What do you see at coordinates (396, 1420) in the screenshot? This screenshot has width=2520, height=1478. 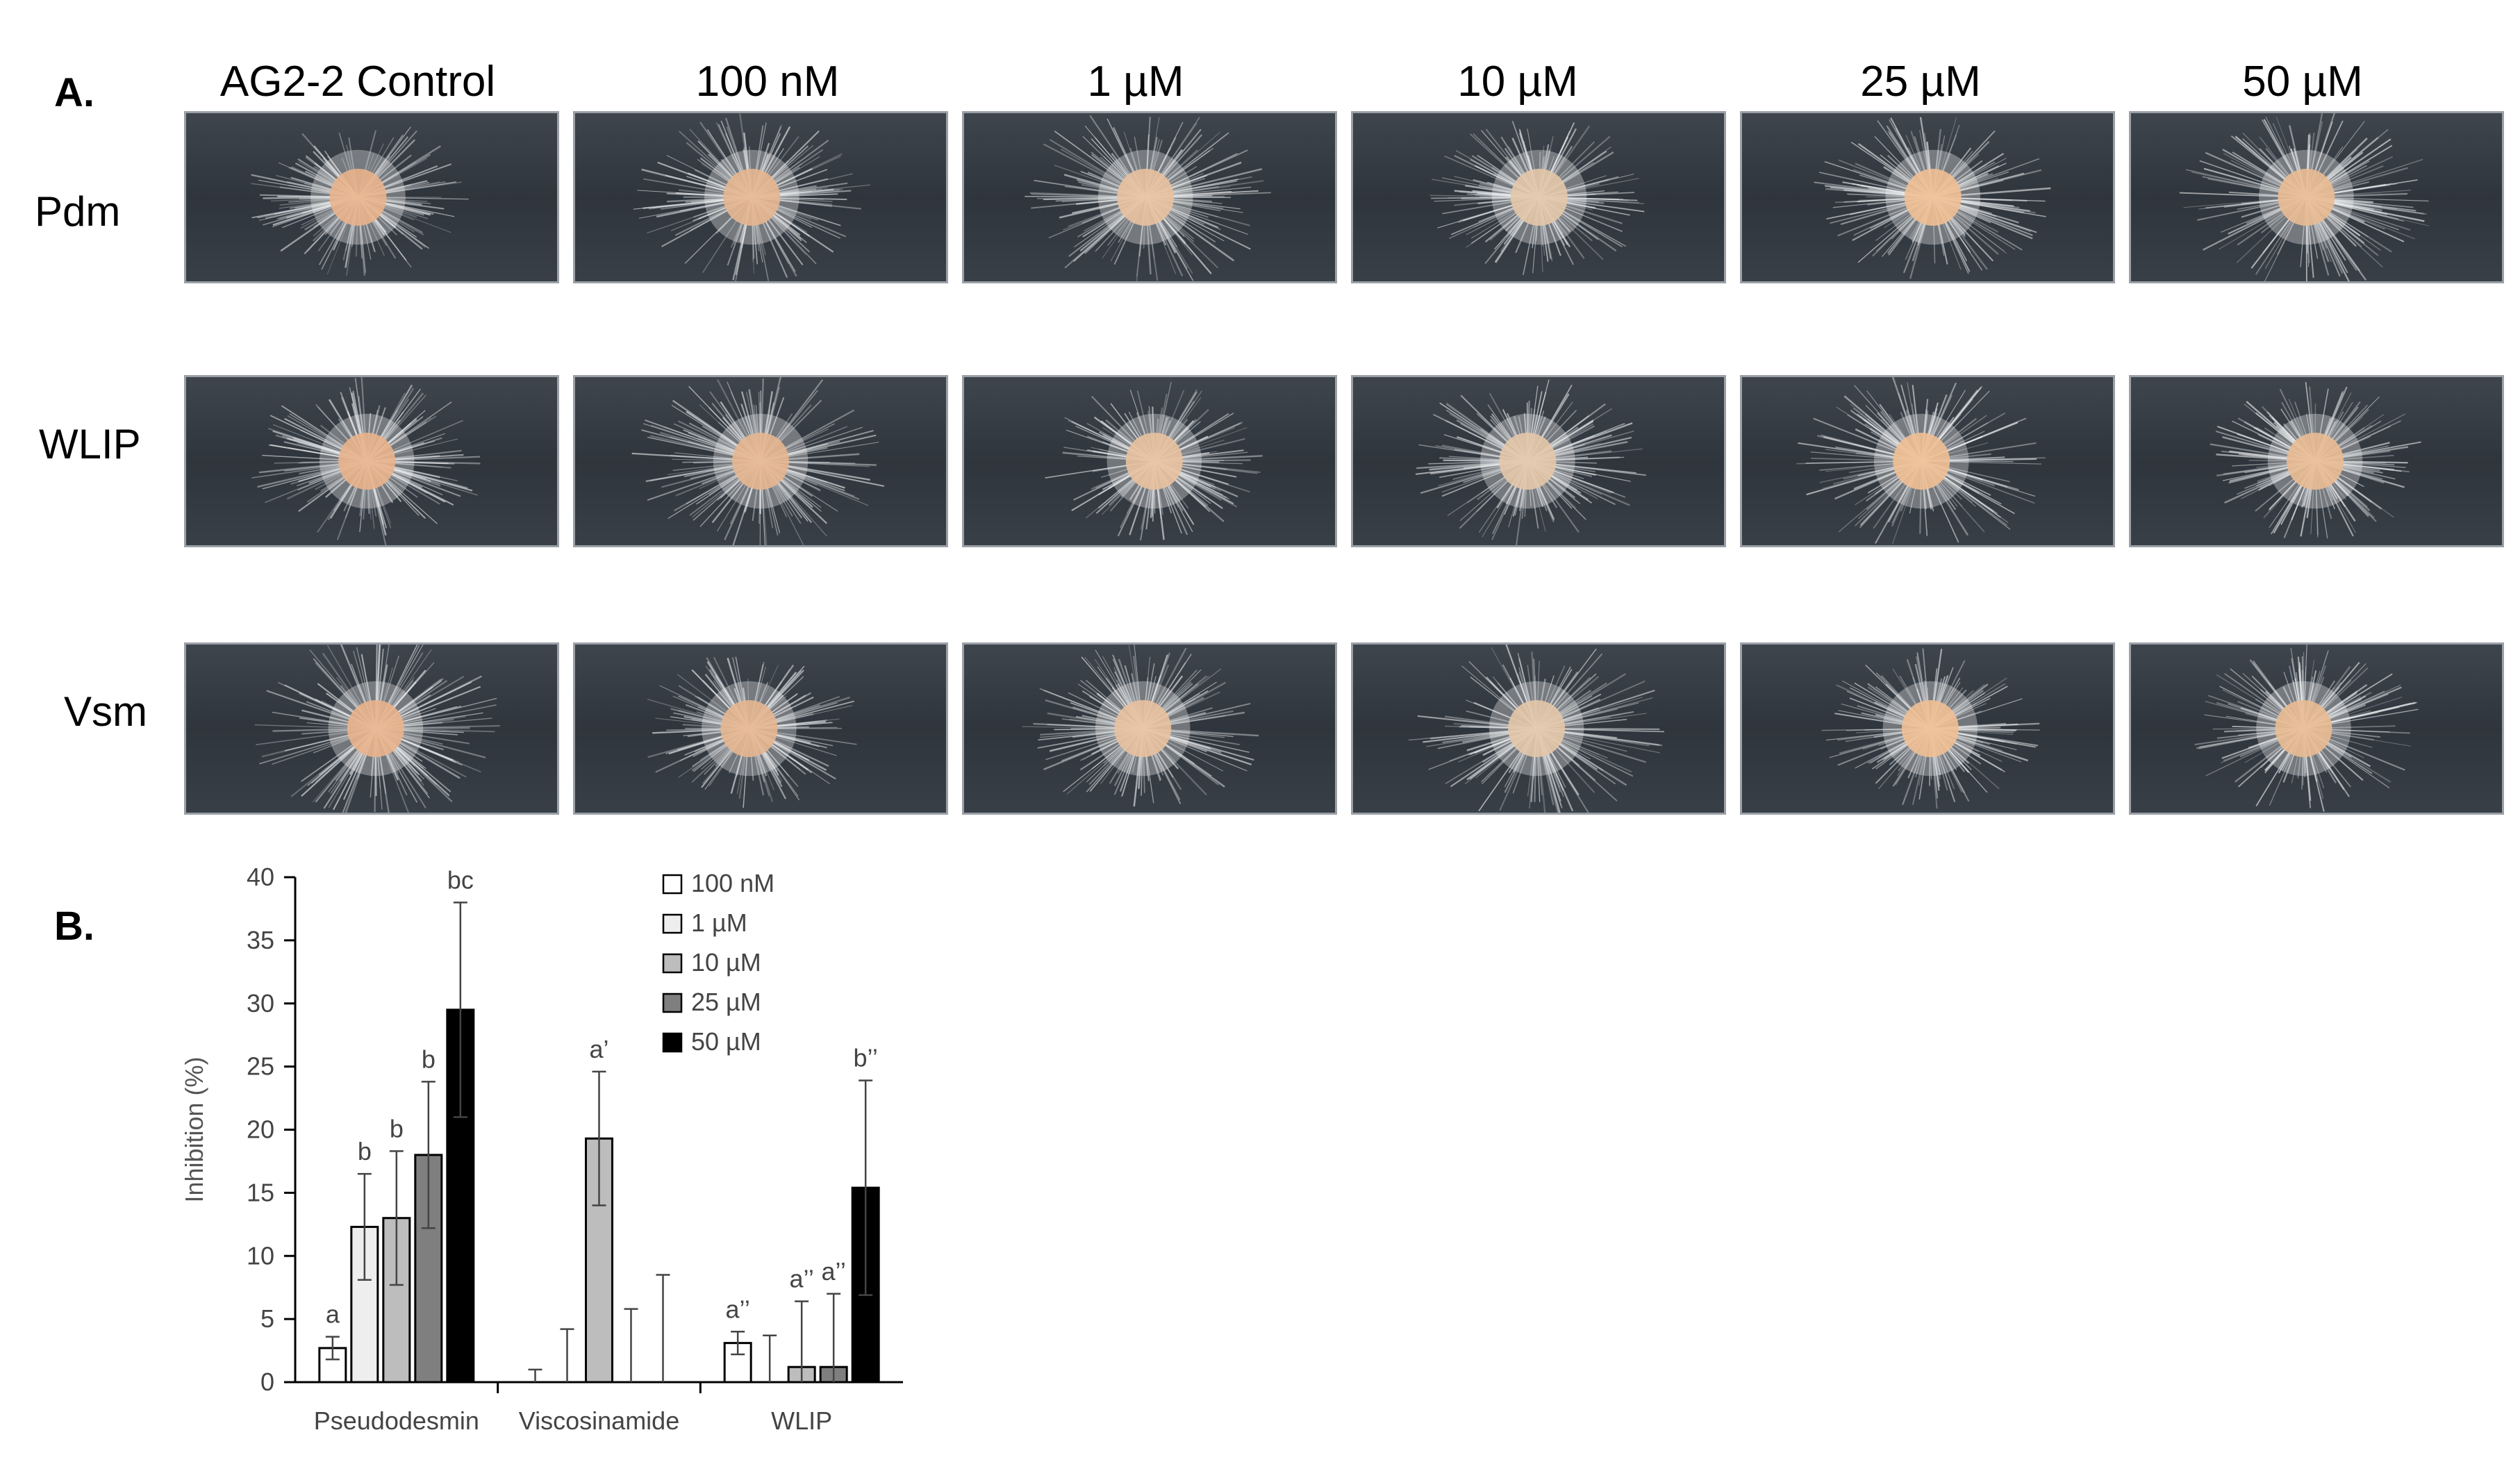 I see `x-category-label: Pseudodesmin` at bounding box center [396, 1420].